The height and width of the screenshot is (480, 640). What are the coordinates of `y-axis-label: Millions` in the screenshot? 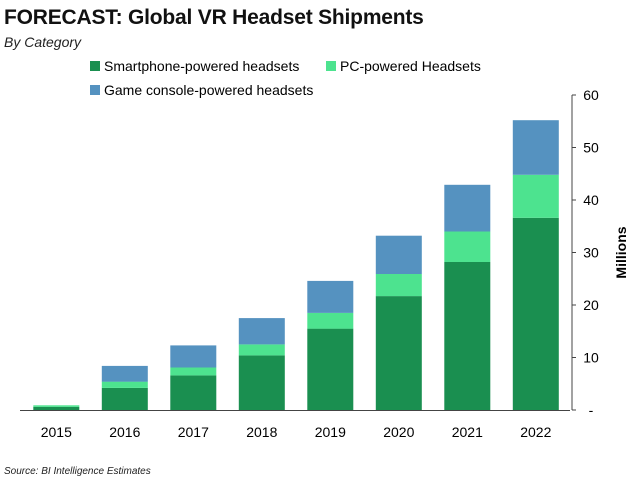 It's located at (621, 252).